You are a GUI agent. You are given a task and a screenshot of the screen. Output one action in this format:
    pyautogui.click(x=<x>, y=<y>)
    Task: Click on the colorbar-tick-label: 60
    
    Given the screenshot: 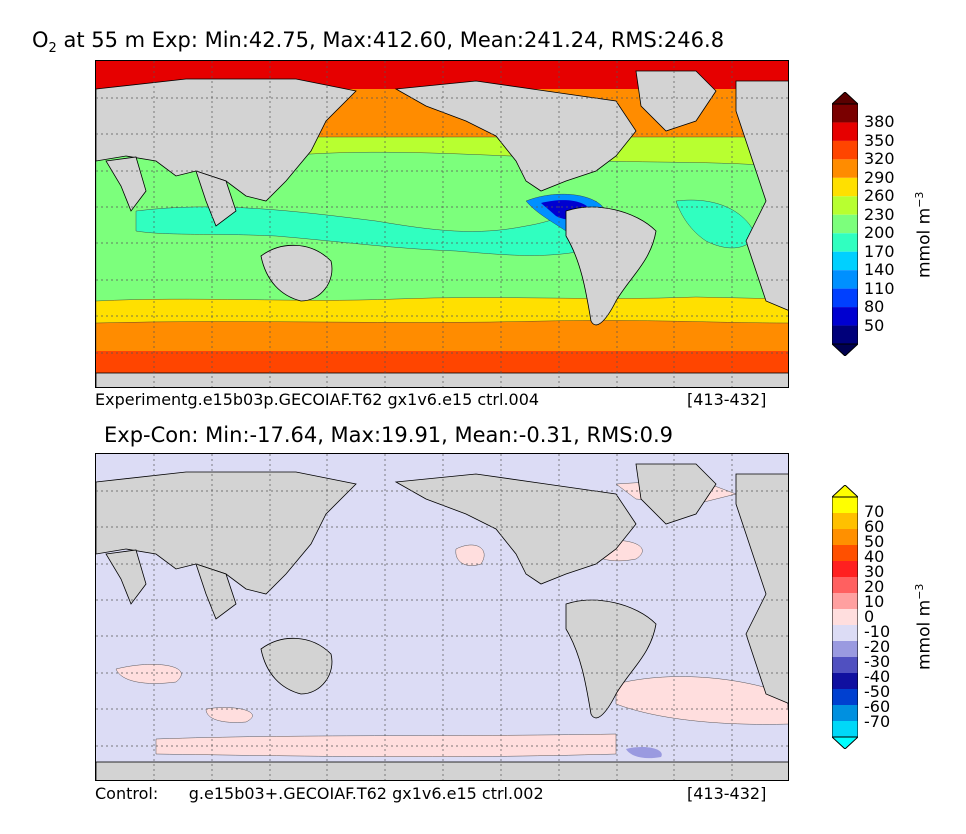 What is the action you would take?
    pyautogui.click(x=874, y=526)
    